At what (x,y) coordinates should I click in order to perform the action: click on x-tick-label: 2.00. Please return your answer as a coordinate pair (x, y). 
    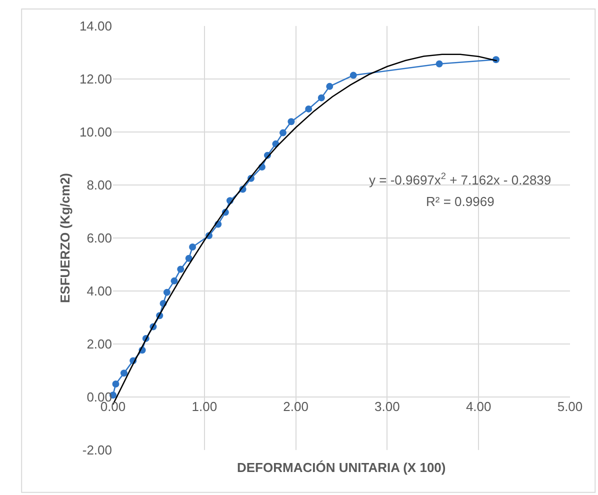
    Looking at the image, I should click on (295, 406).